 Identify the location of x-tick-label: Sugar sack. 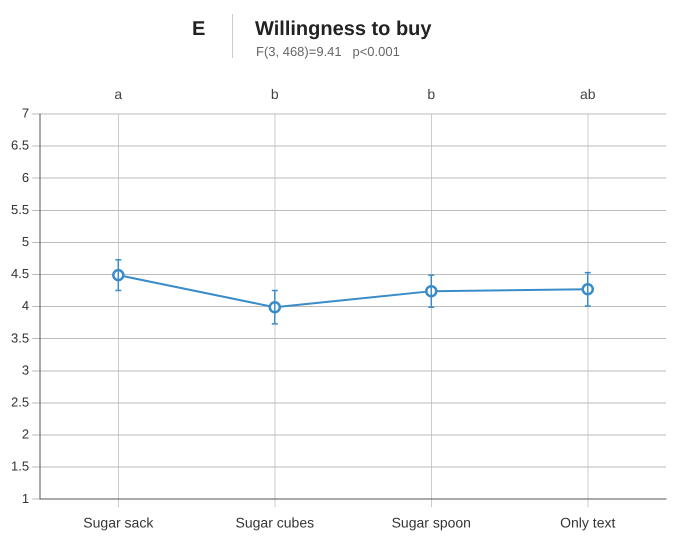
(118, 522).